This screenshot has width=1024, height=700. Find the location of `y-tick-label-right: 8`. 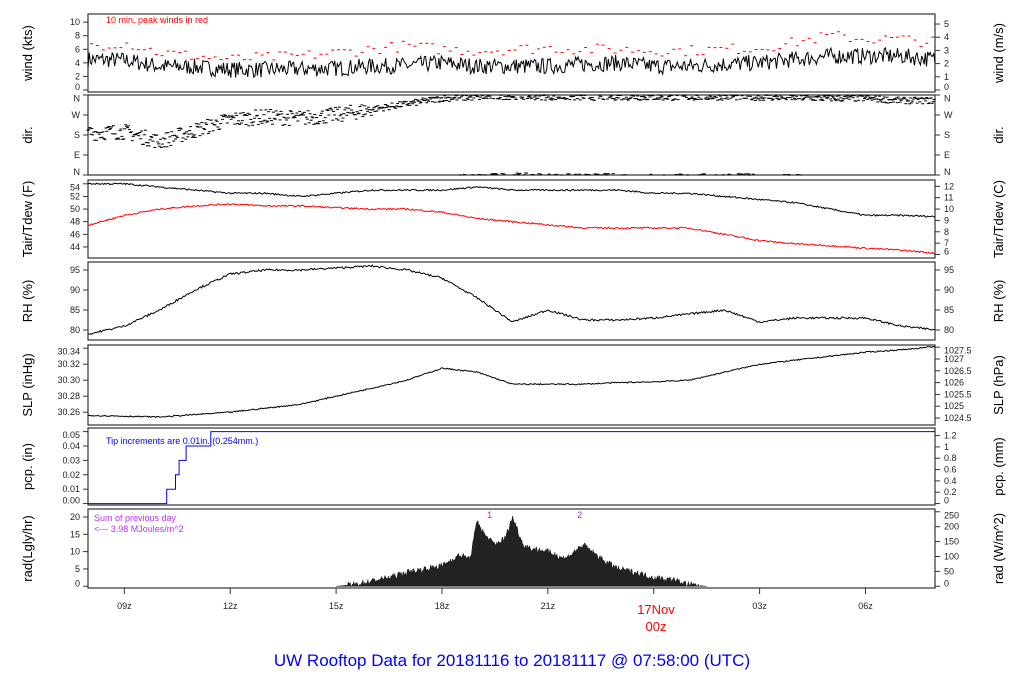

y-tick-label-right: 8 is located at coordinates (946, 232).